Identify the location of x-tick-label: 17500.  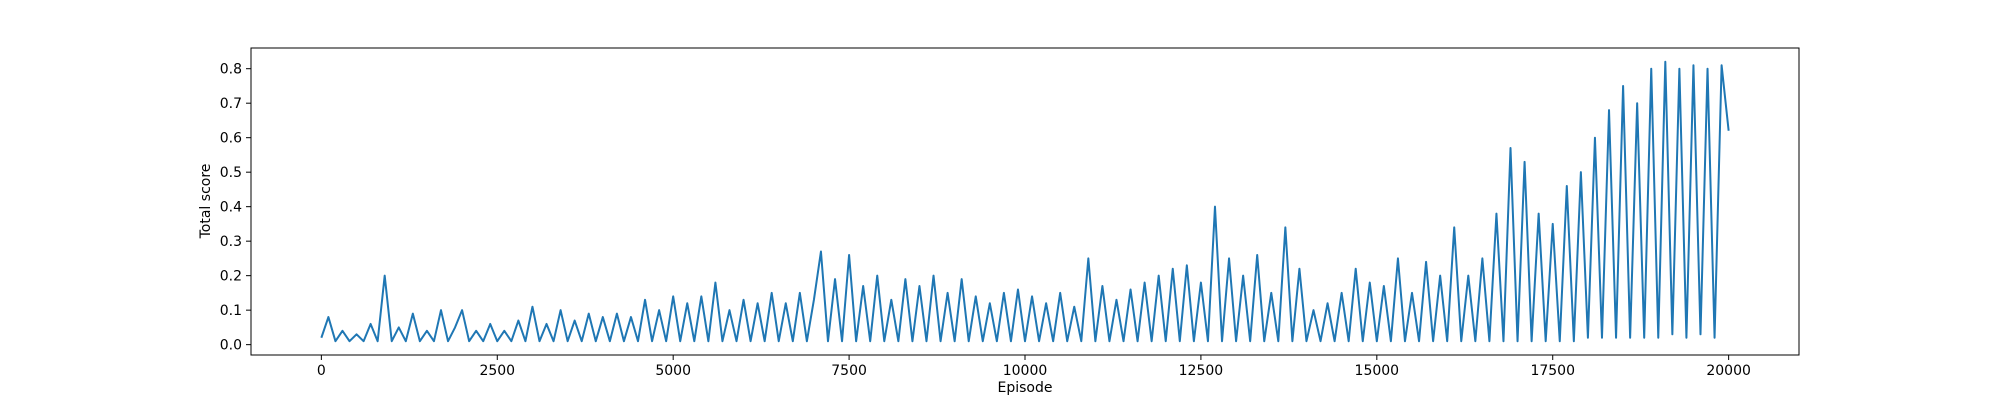
(1552, 371).